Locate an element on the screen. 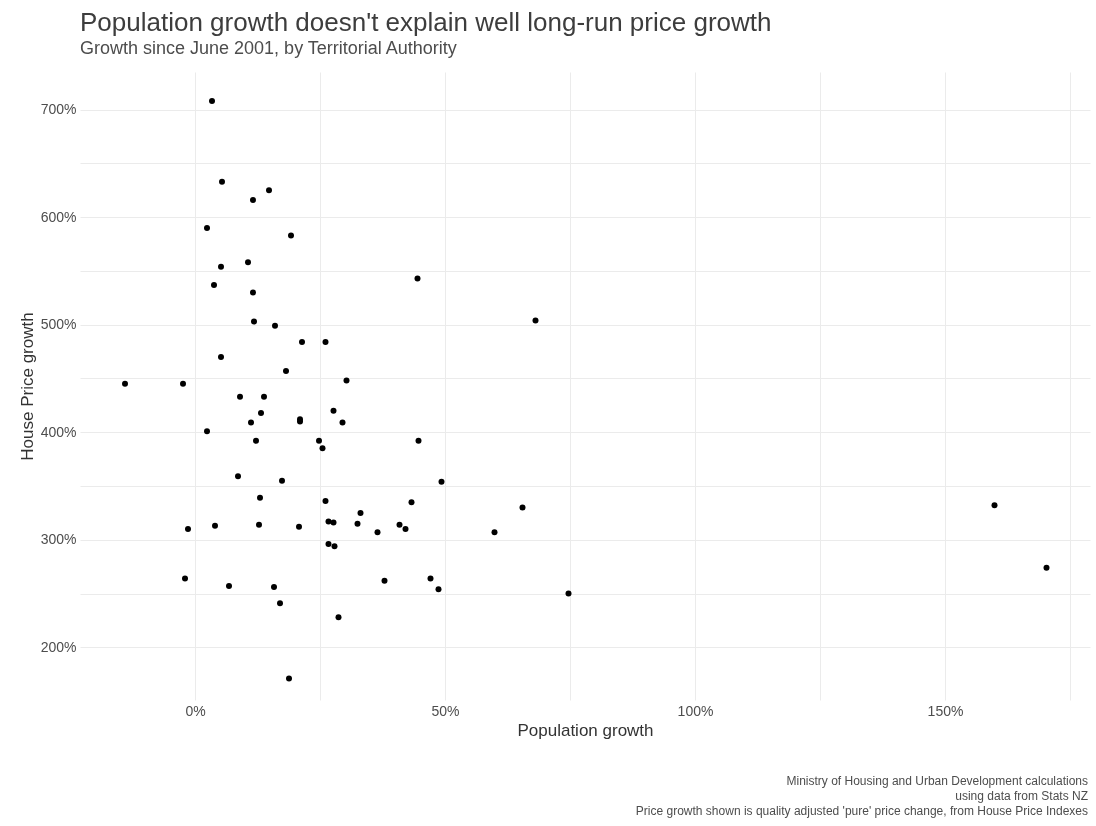  y-tick-label: 500% is located at coordinates (58, 324).